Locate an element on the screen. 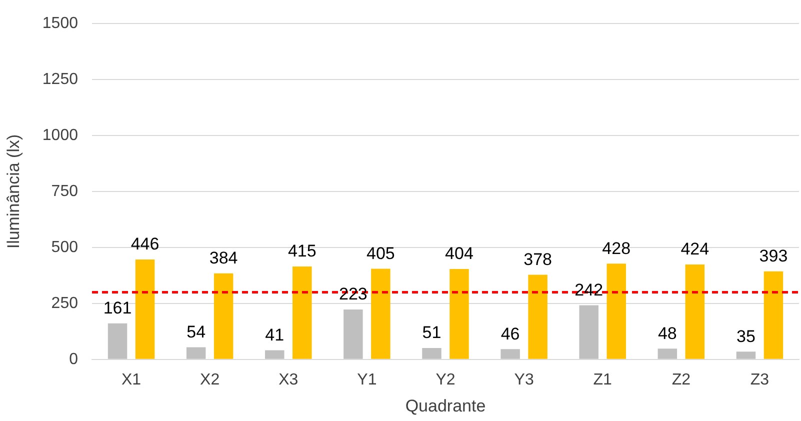  x-tick-label: Y2 is located at coordinates (446, 379).